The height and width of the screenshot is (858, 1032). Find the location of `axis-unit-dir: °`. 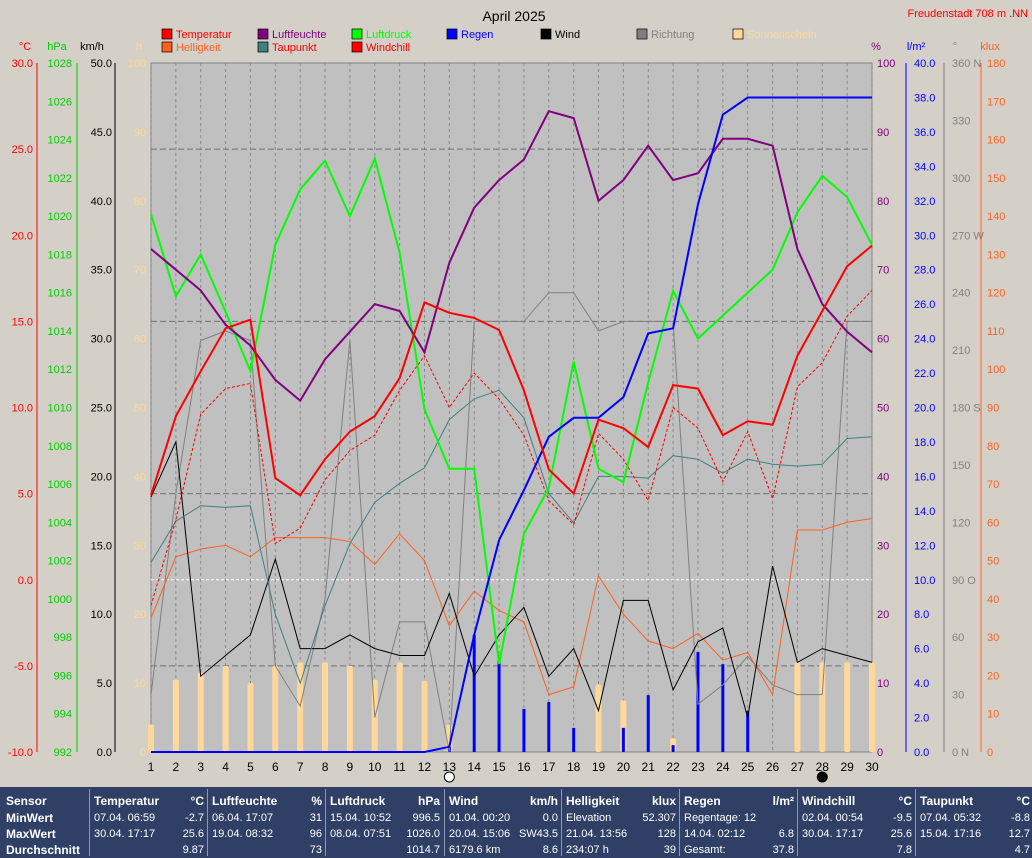

axis-unit-dir: ° is located at coordinates (955, 47).